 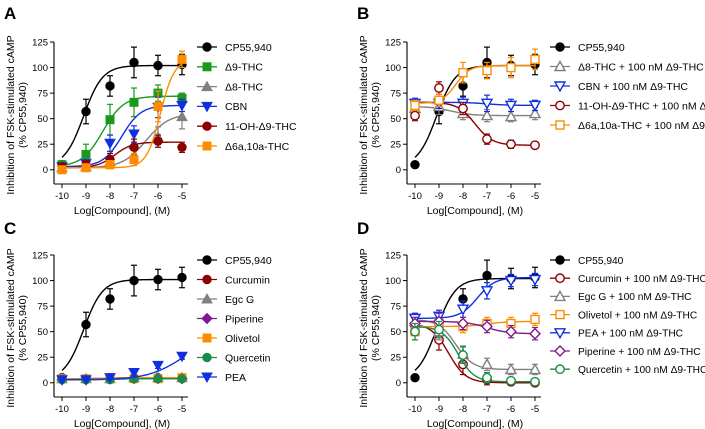 What do you see at coordinates (225, 299) in the screenshot?
I see `legend-entry: Egc G` at bounding box center [225, 299].